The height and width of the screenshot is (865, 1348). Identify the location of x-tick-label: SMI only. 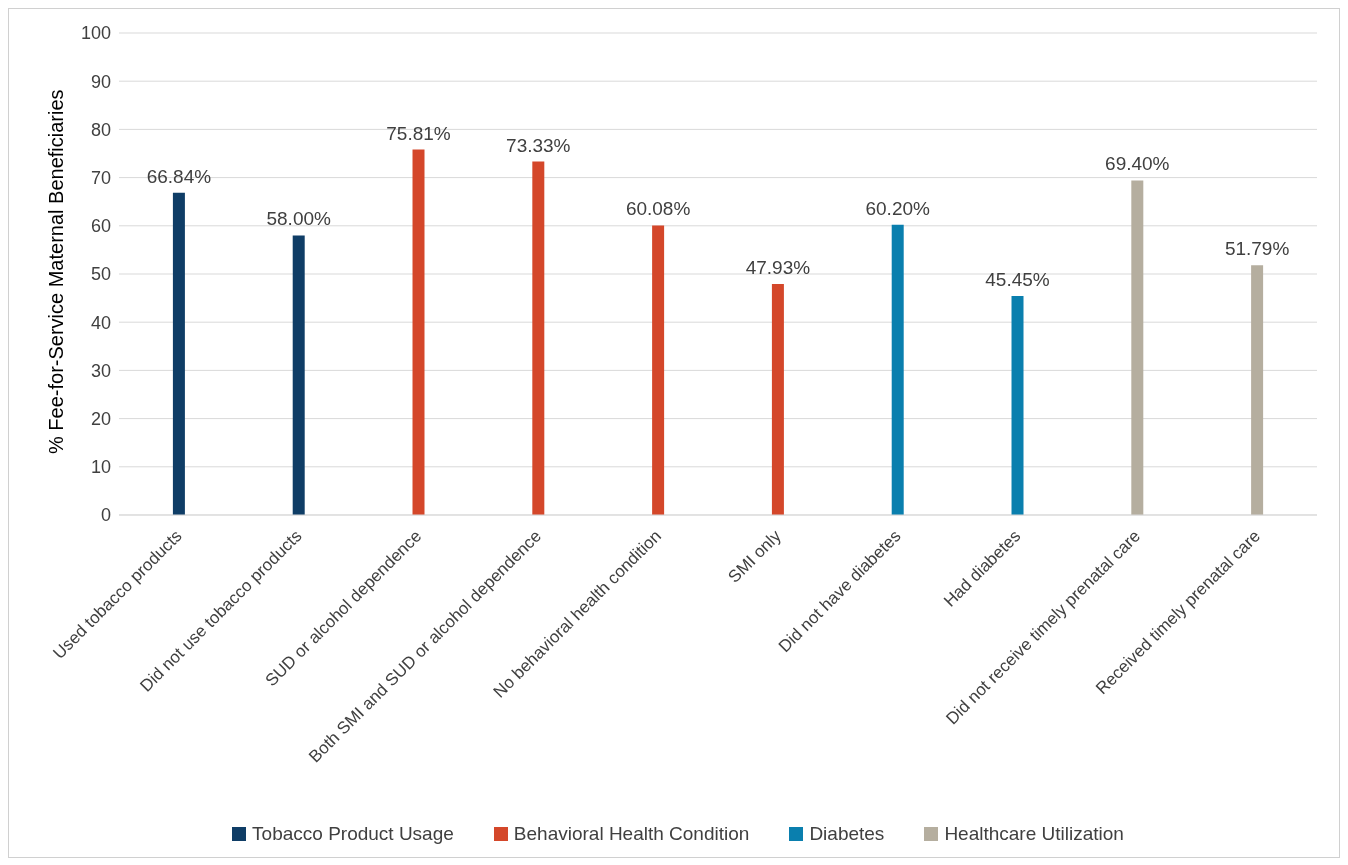
(755, 556).